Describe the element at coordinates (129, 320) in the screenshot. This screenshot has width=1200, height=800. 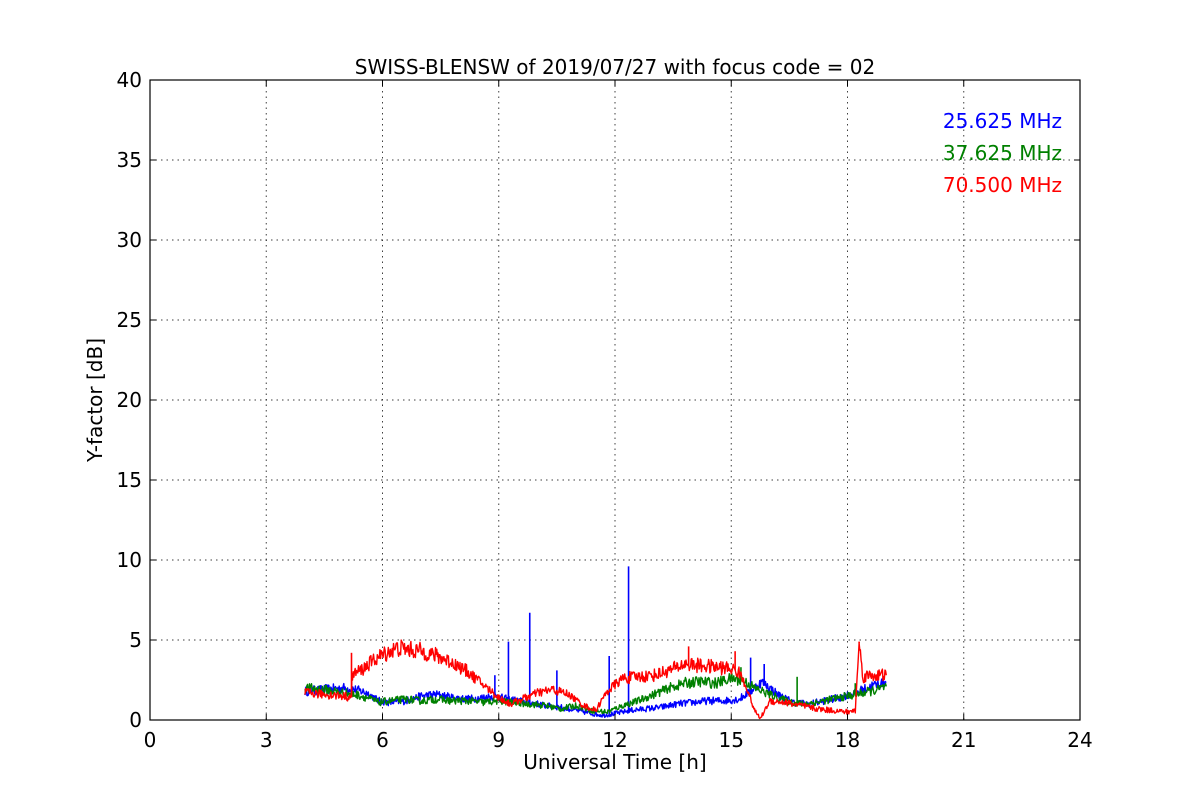
I see `y-tick-label: 25` at that location.